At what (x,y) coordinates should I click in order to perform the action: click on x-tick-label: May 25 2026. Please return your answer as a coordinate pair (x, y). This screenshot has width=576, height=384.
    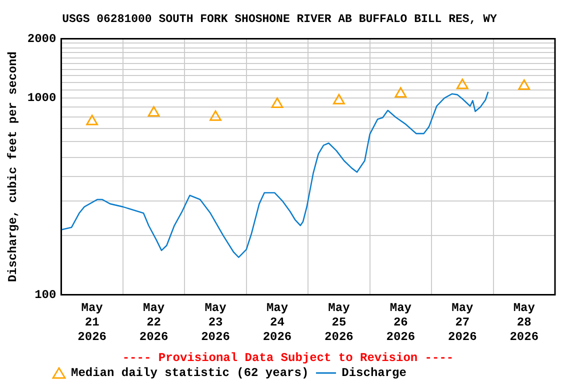
    Looking at the image, I should click on (339, 322).